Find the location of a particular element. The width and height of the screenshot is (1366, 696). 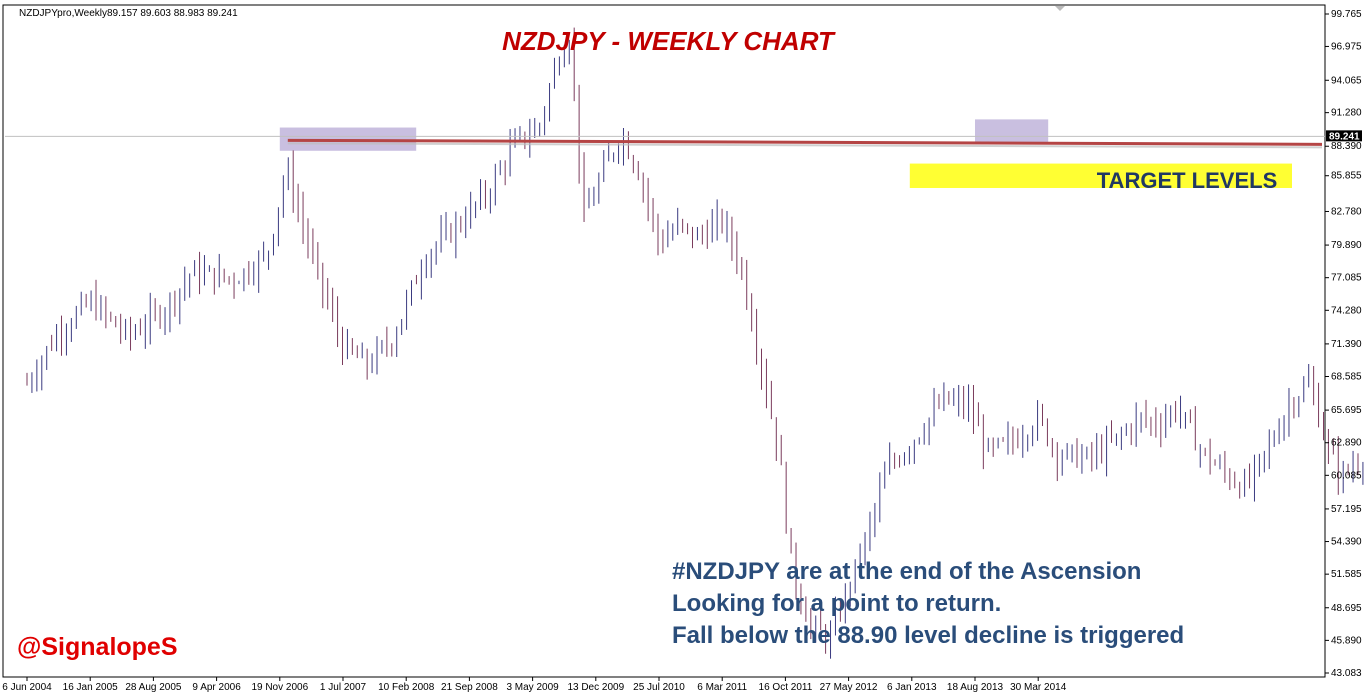

y-tick-label: 45.890 is located at coordinates (1346, 640).